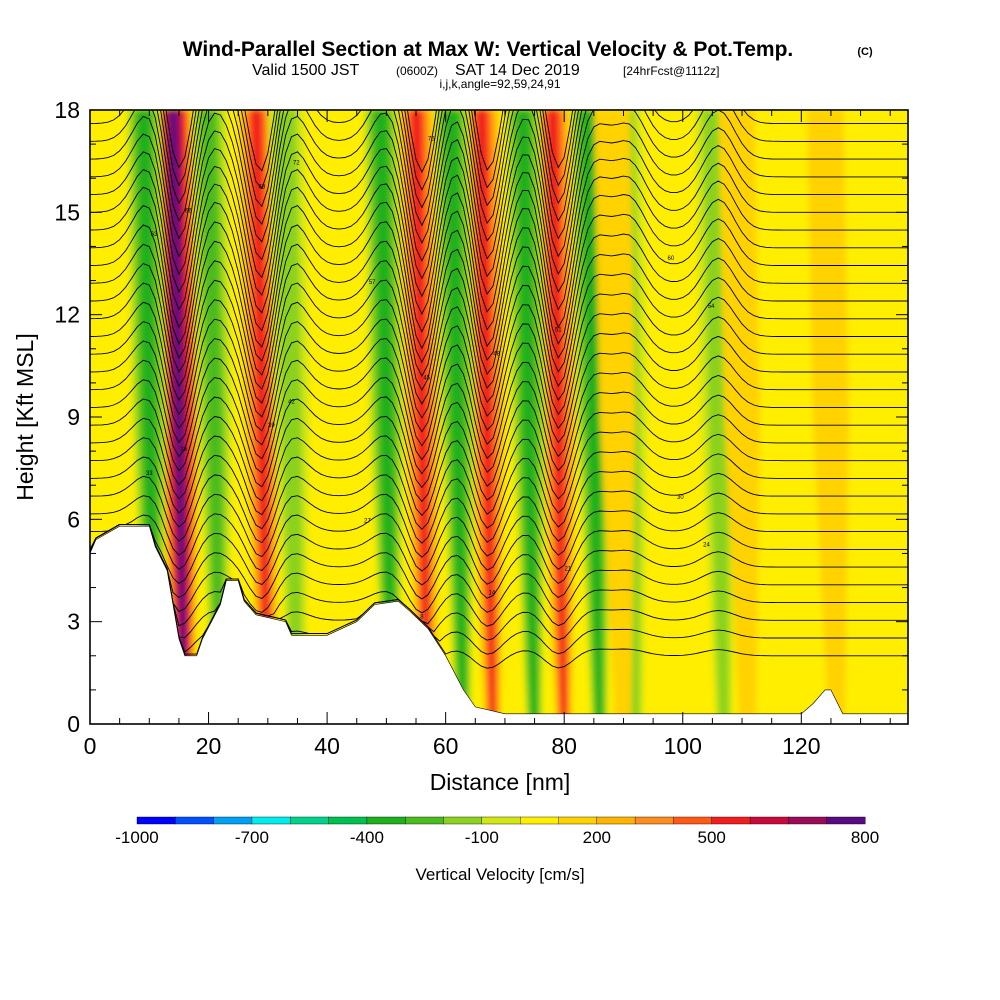 The height and width of the screenshot is (1000, 1000). What do you see at coordinates (306, 70) in the screenshot?
I see `subtitle-valid-main: Valid 1500 JST` at bounding box center [306, 70].